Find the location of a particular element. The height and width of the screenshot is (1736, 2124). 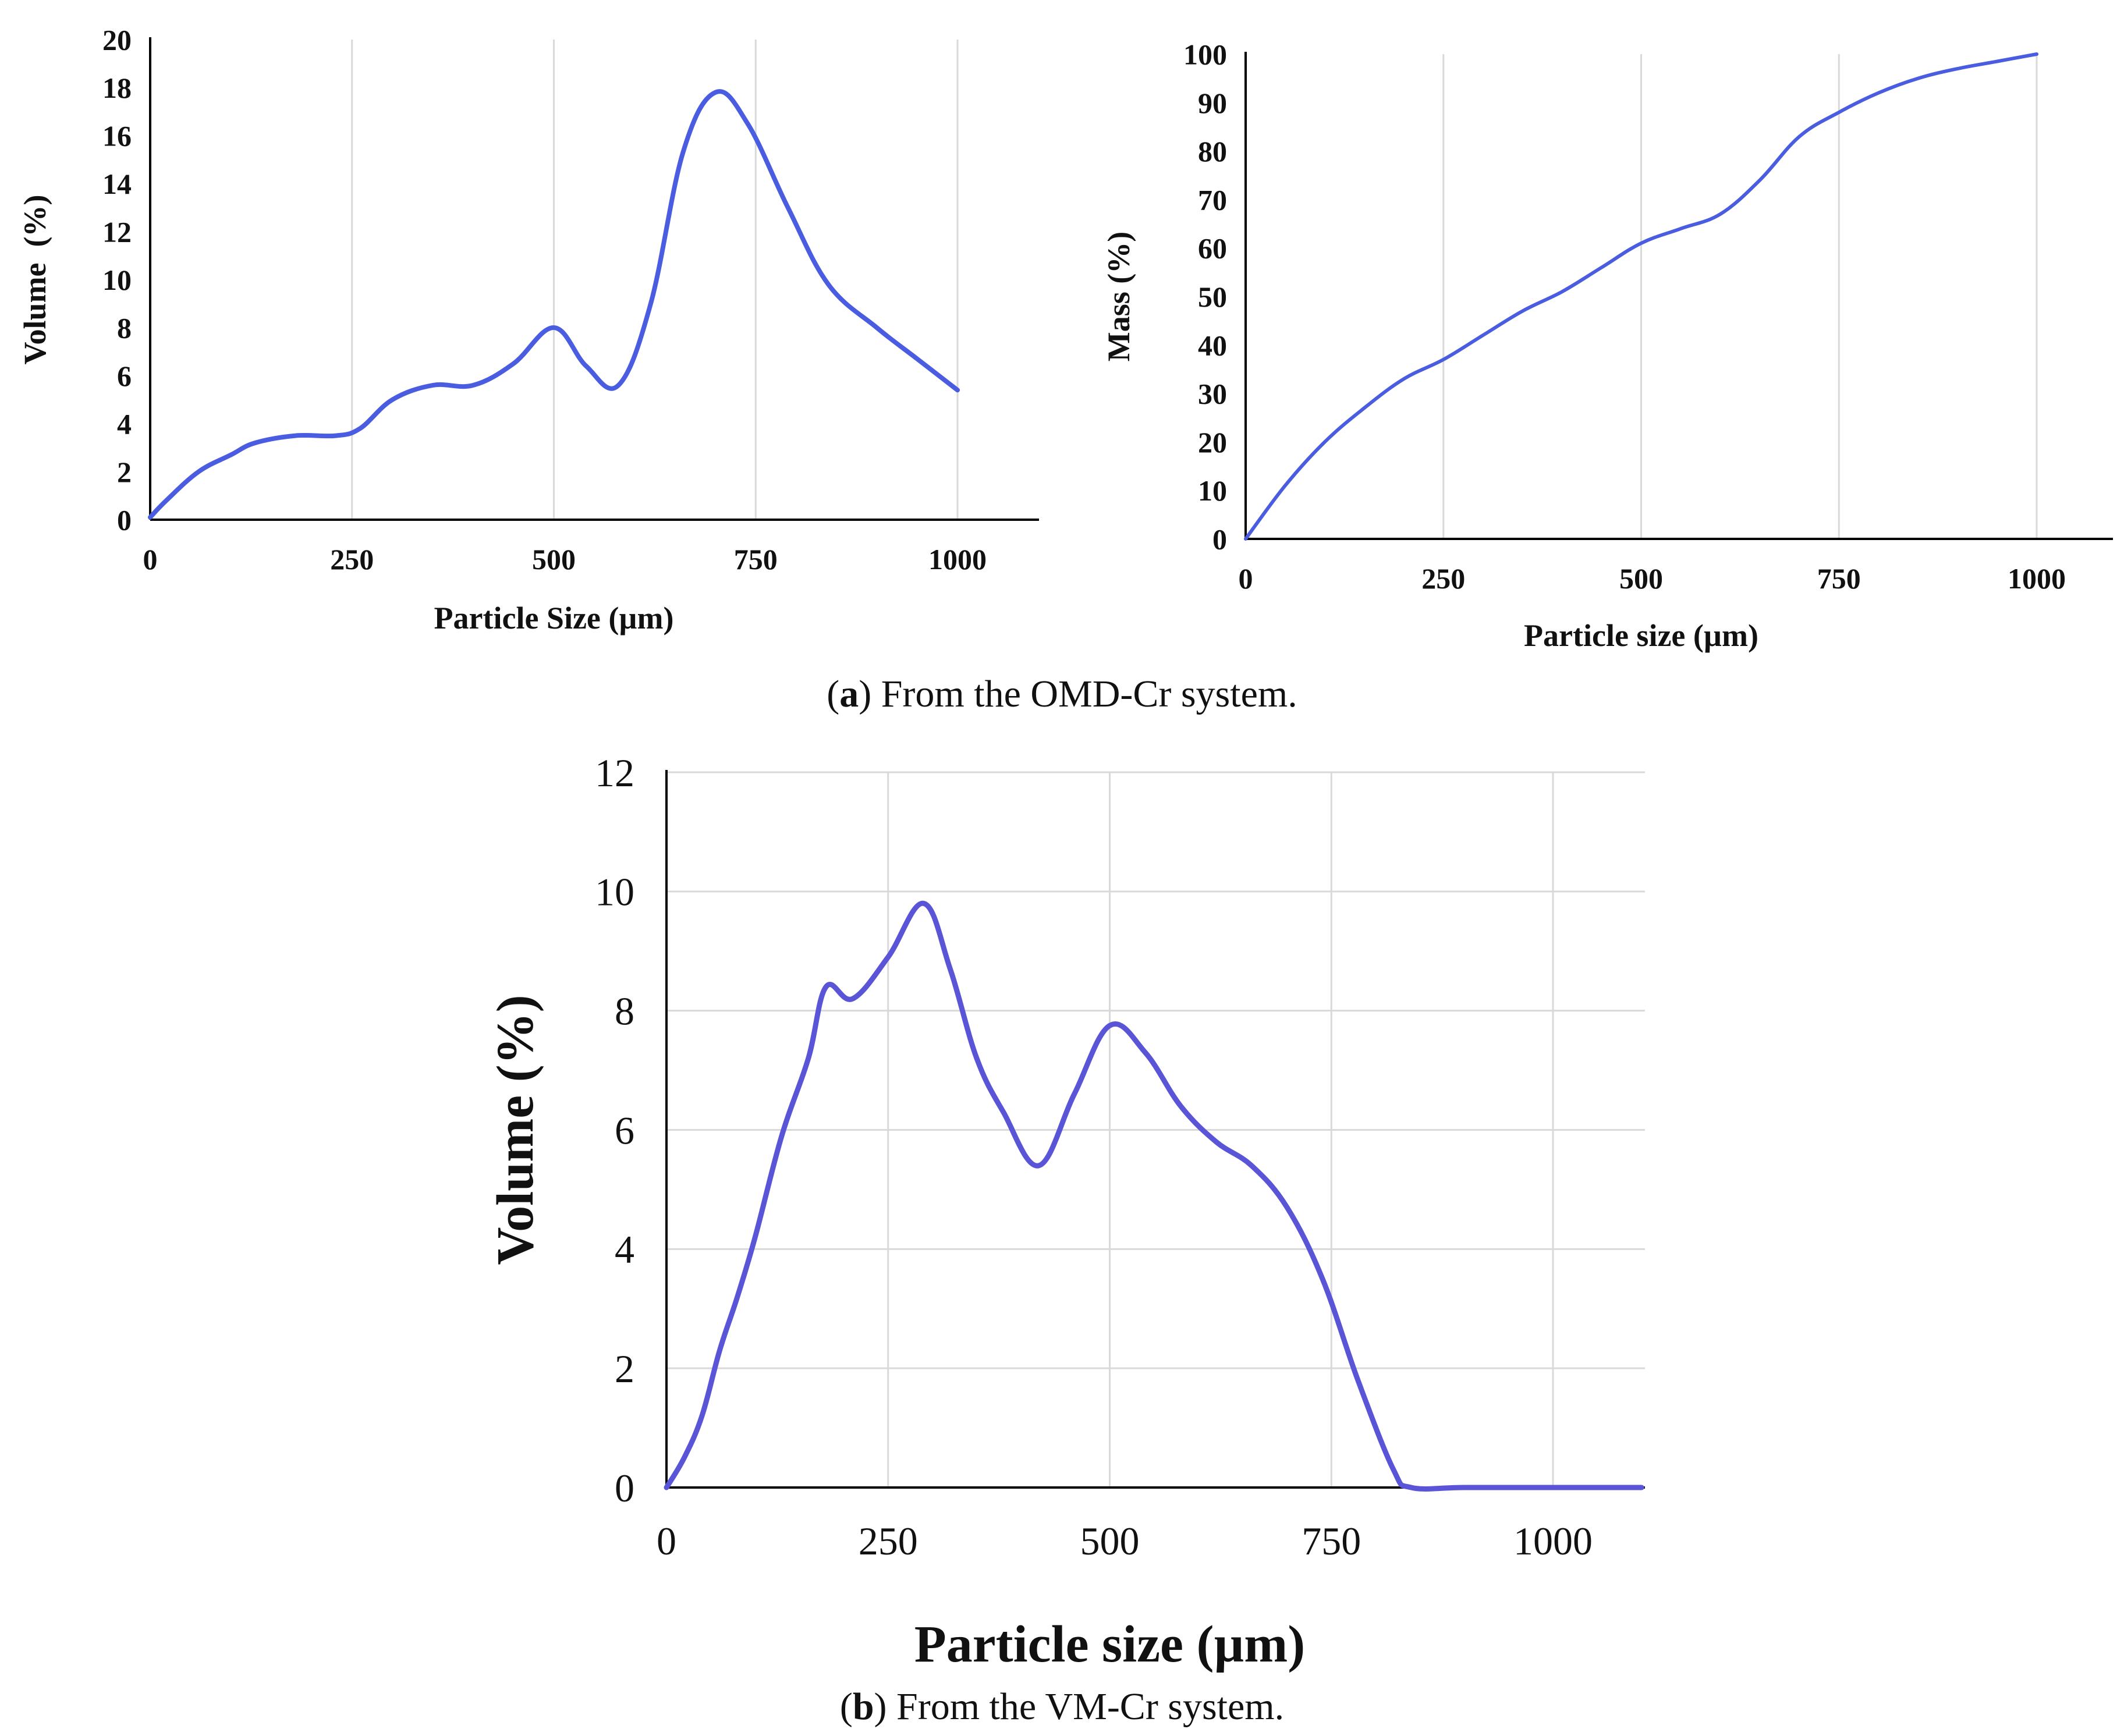

y-tick-label: 30 is located at coordinates (1213, 394).